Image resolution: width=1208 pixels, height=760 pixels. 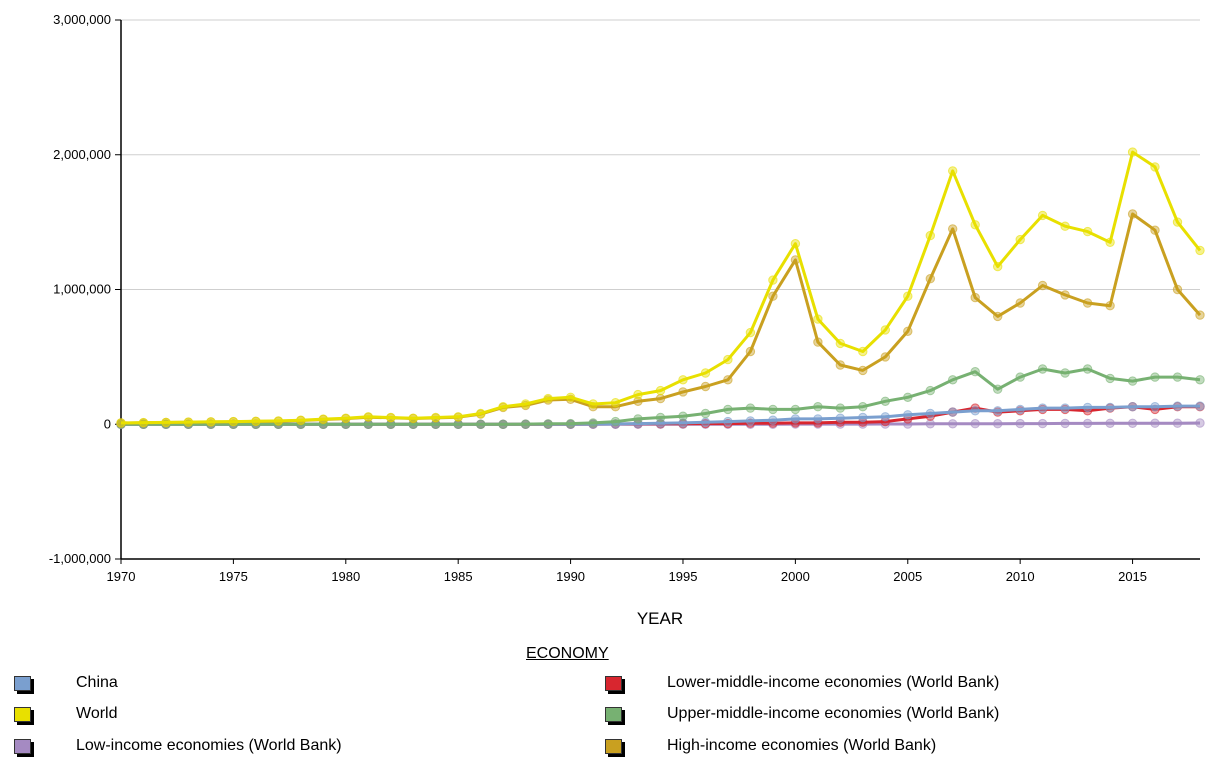 I want to click on y-tick-label: -1,000,000, so click(x=80, y=558).